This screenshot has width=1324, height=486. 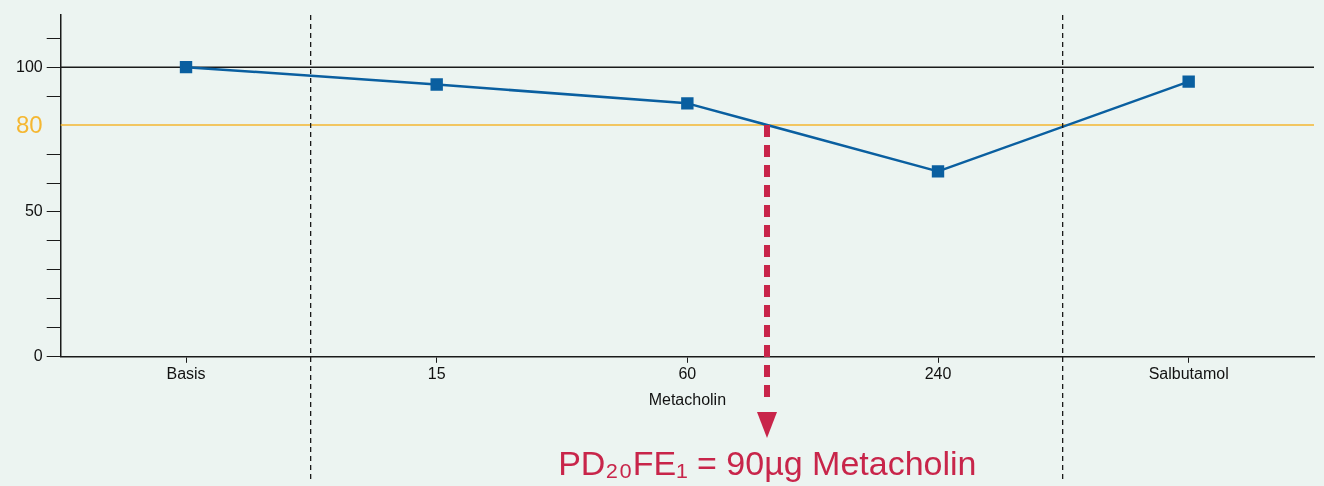 I want to click on text: PD₂₀FE₁ = 90µg Metacholin, so click(x=767, y=463).